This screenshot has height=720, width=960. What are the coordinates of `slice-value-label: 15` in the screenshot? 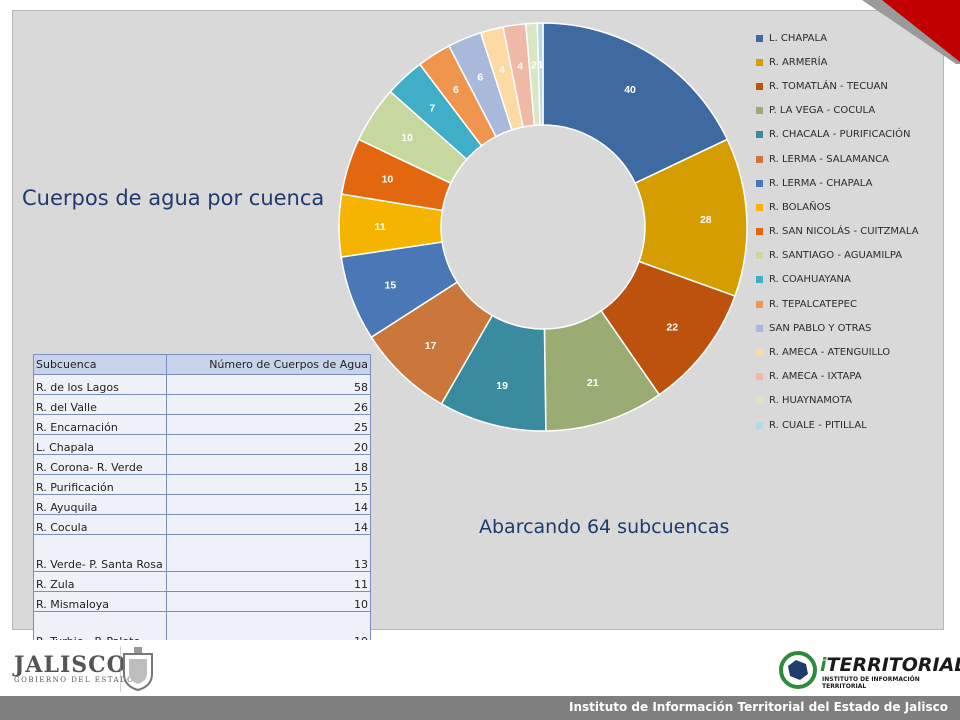 It's located at (391, 285).